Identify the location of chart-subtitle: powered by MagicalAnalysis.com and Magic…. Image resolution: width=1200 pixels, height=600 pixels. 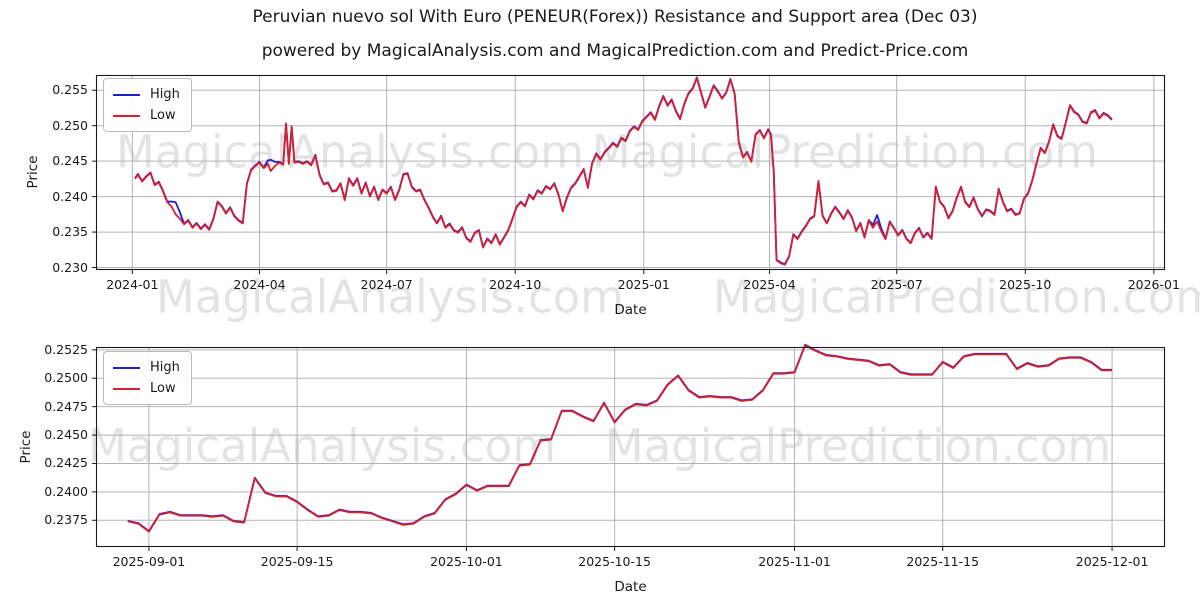
(615, 51).